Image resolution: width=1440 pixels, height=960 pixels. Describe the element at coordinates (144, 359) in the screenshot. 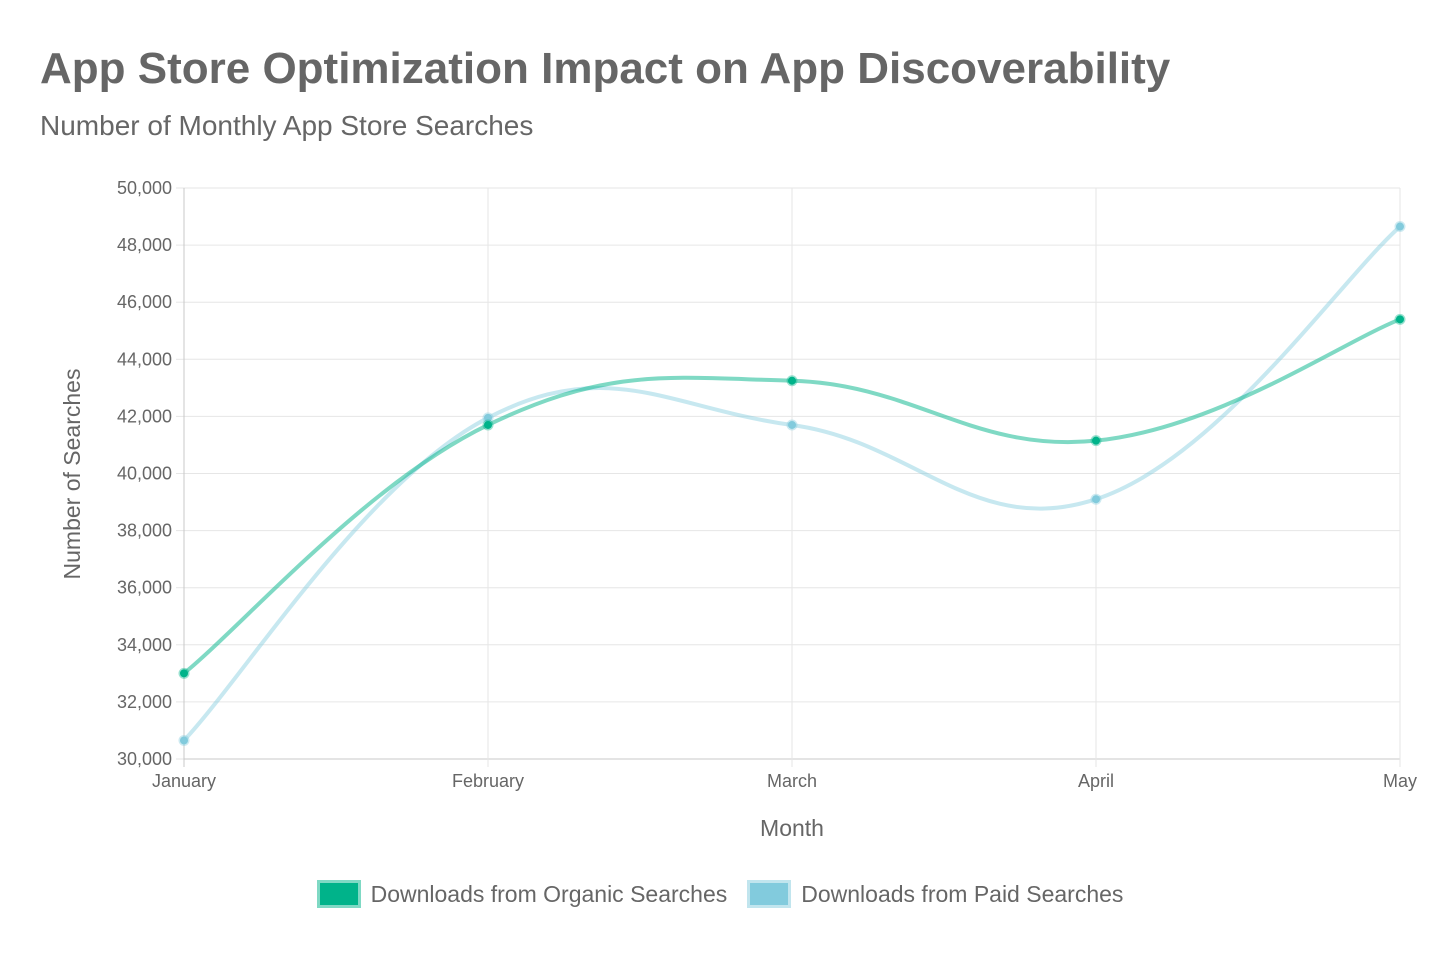

I see `y-tick-label: 44,000` at that location.